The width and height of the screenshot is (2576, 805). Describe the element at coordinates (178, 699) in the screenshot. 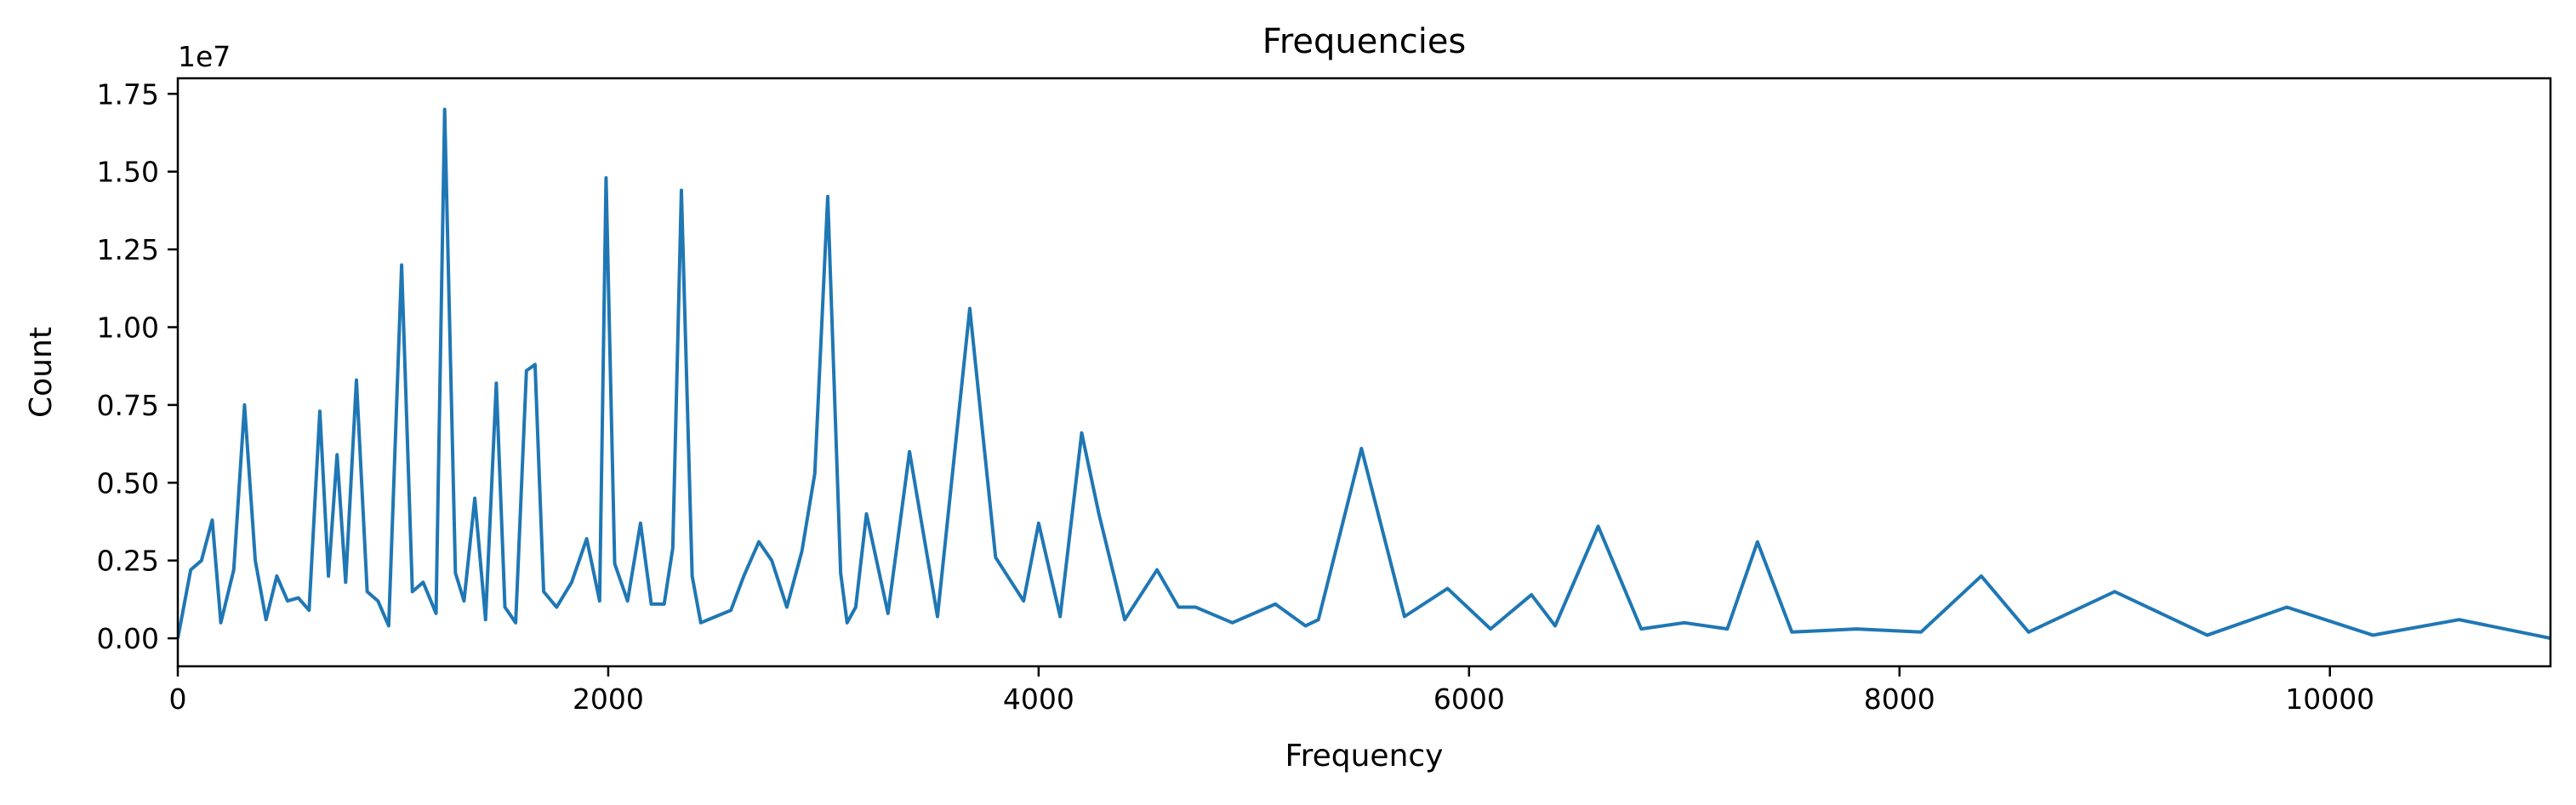

I see `x-tick-label: 0` at that location.